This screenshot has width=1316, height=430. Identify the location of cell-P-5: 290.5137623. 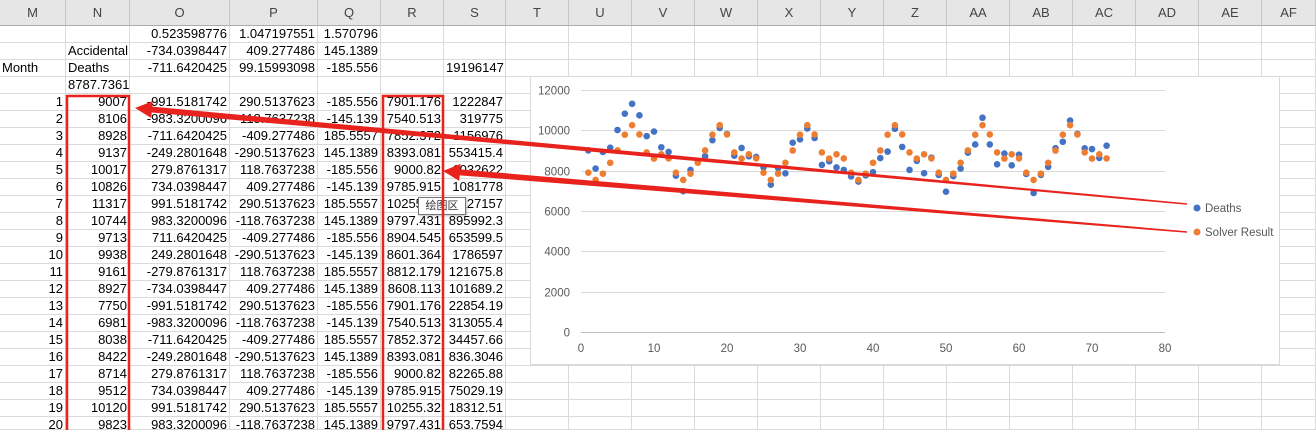
(274, 102).